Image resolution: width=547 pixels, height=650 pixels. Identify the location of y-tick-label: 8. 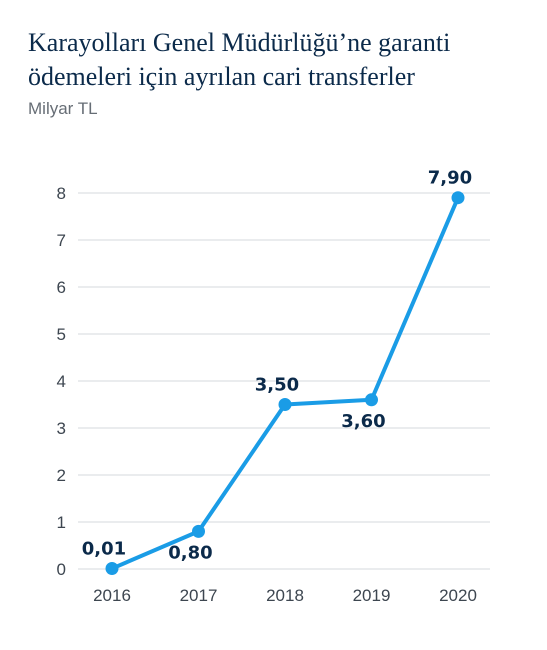
(61, 193).